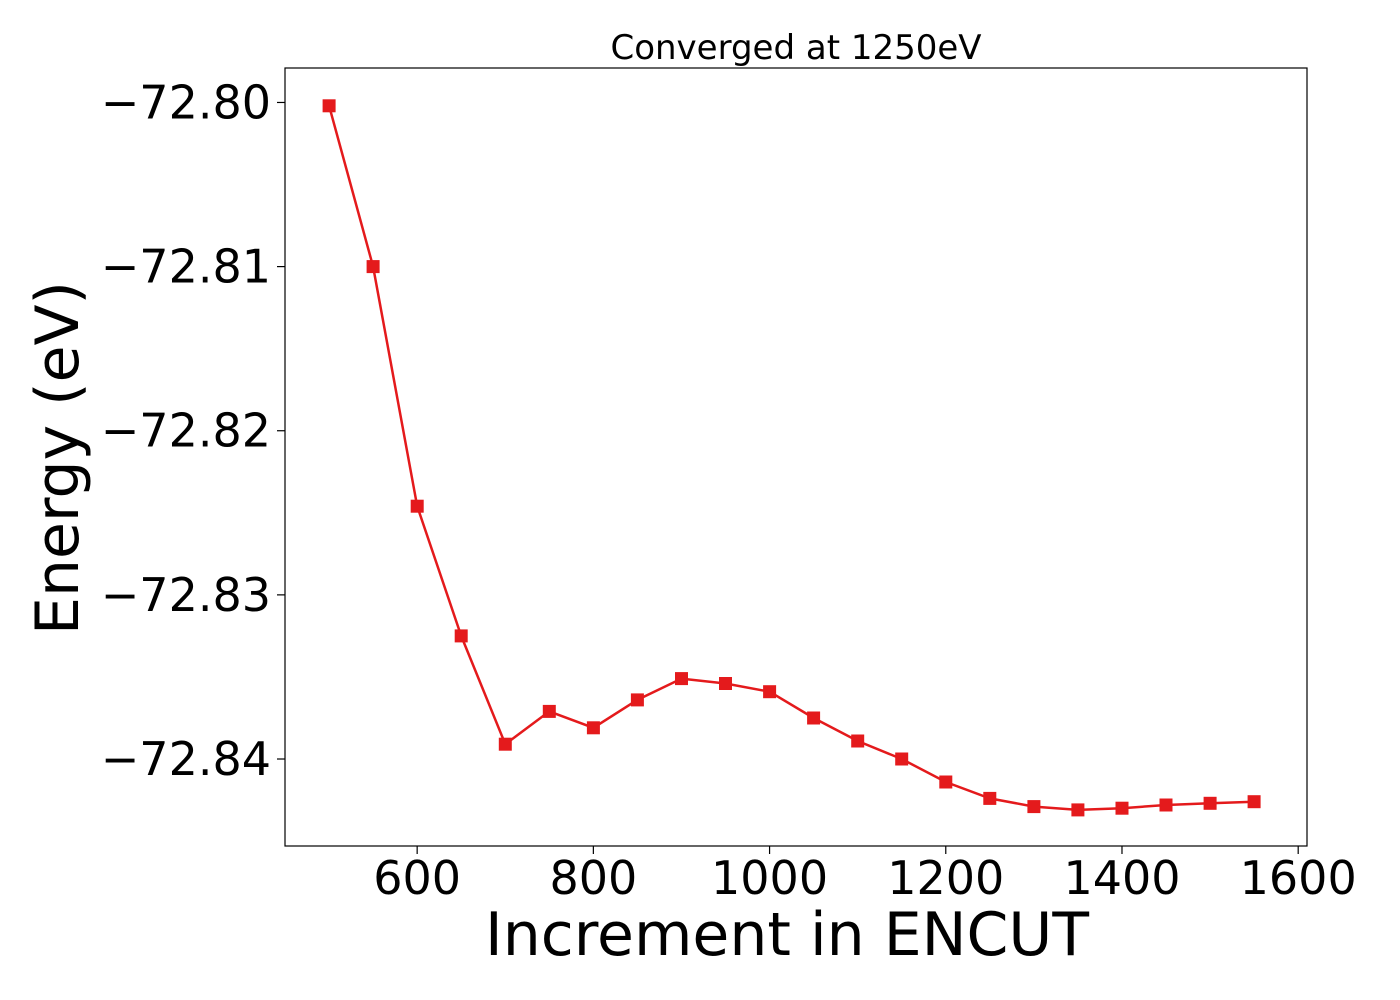  I want to click on x-axis-label: Increment in ENCUT, so click(787, 935).